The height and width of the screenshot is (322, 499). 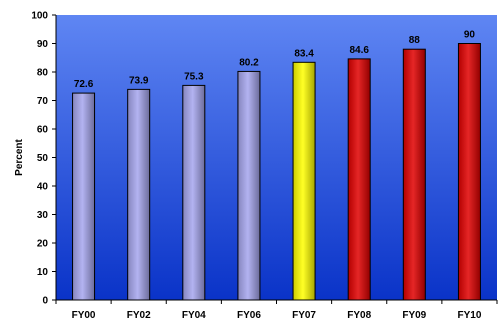 I want to click on x-tick-label-fy06: FY06, so click(x=249, y=315).